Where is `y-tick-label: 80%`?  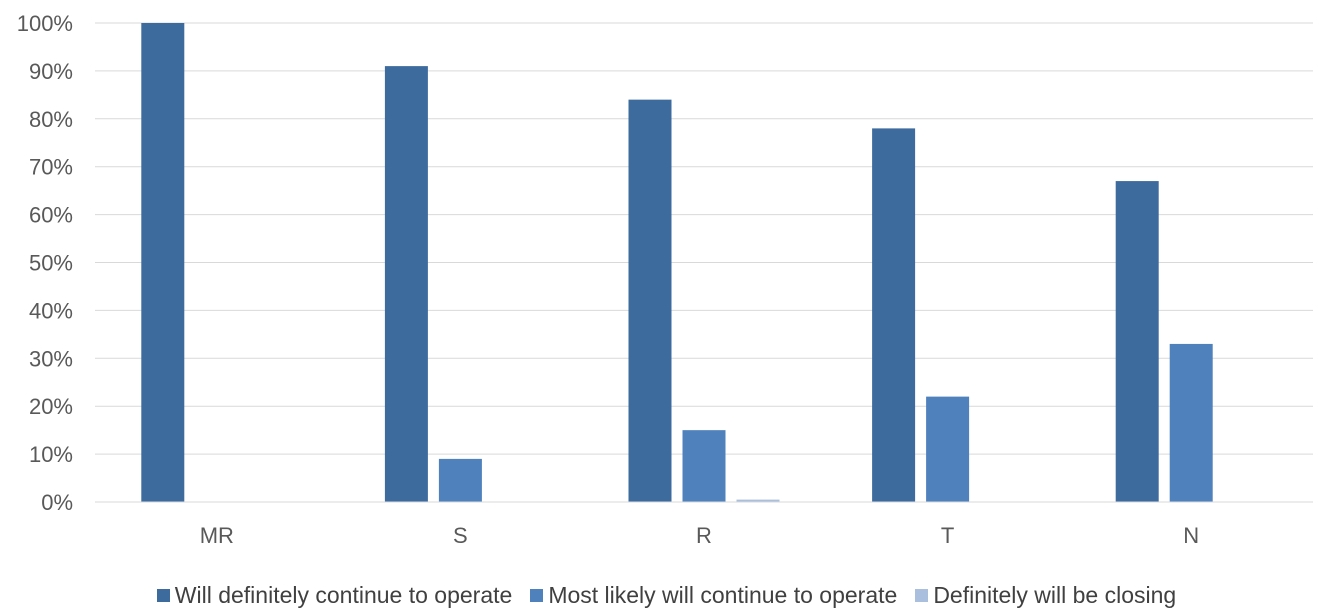 y-tick-label: 80% is located at coordinates (51, 119).